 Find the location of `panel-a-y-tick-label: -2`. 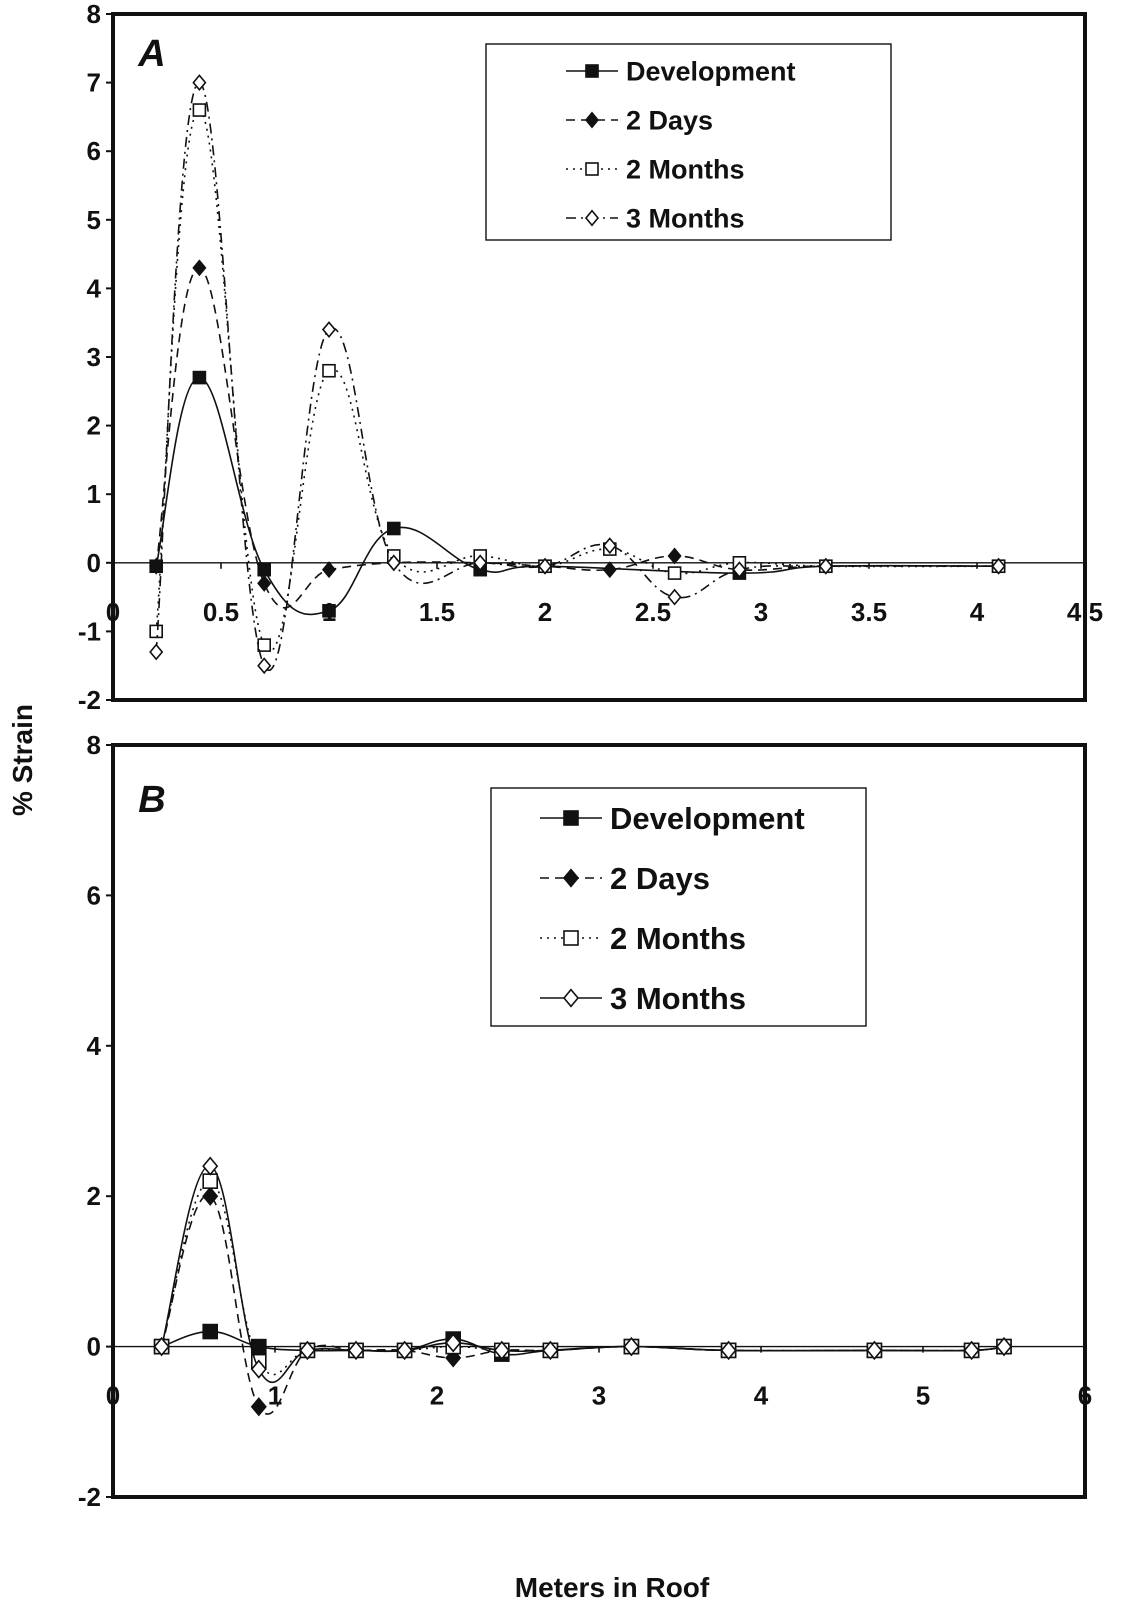

panel-a-y-tick-label: -2 is located at coordinates (89, 700).